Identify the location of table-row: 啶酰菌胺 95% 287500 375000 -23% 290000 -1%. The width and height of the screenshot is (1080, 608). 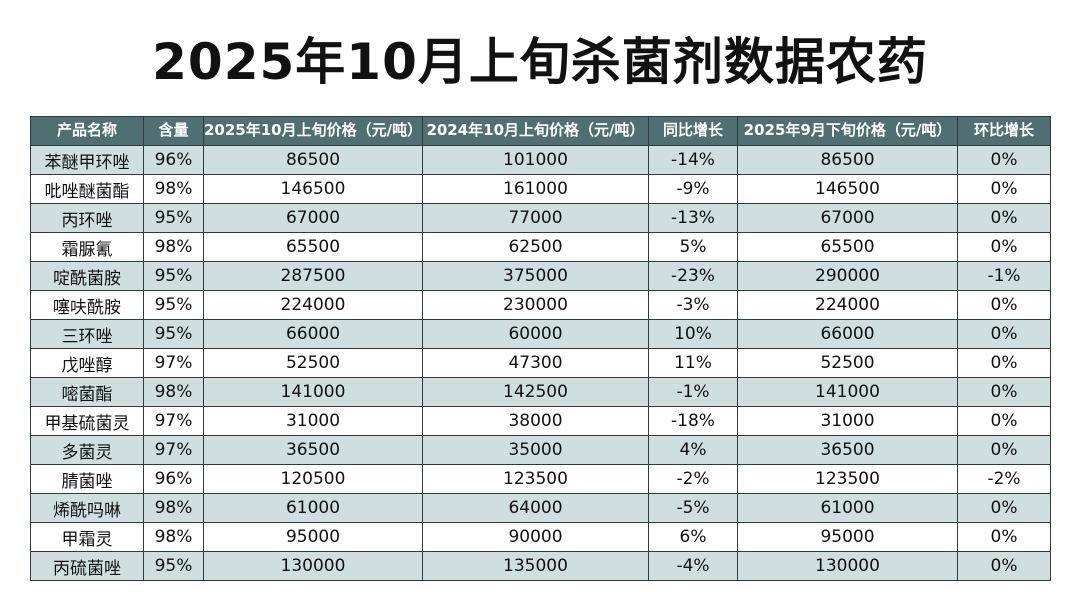
(540, 276).